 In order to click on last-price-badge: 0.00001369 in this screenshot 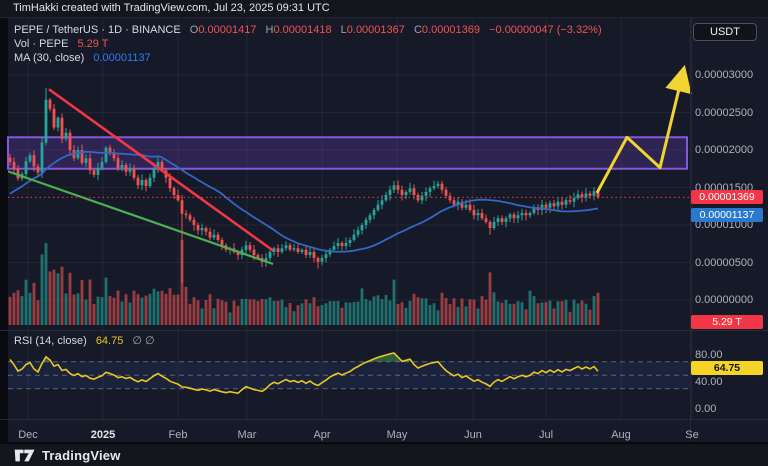, I will do `click(727, 197)`.